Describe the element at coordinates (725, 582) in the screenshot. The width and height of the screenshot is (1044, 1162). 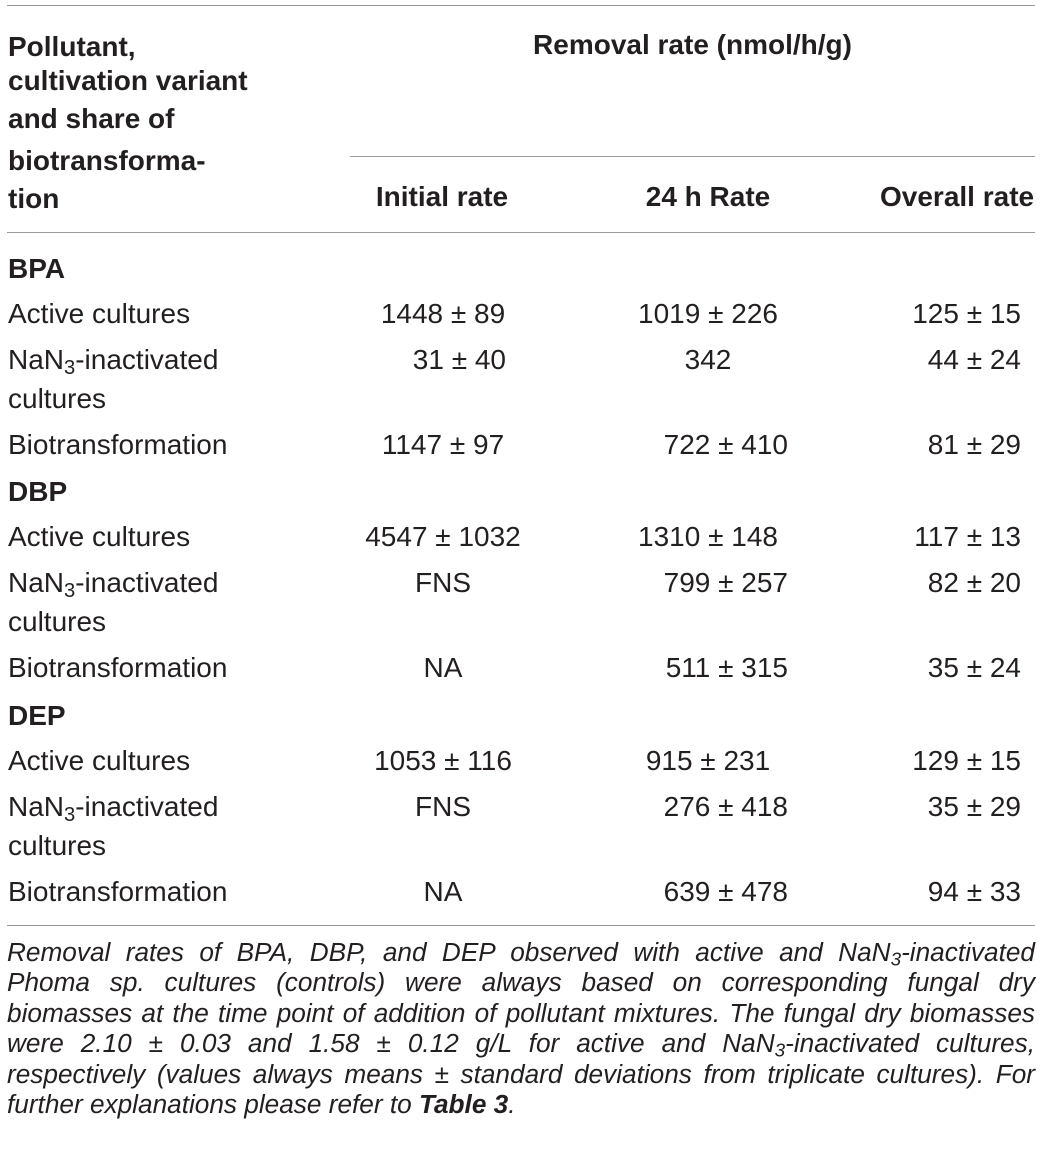
I see `cell-24h: 799 ± 257` at that location.